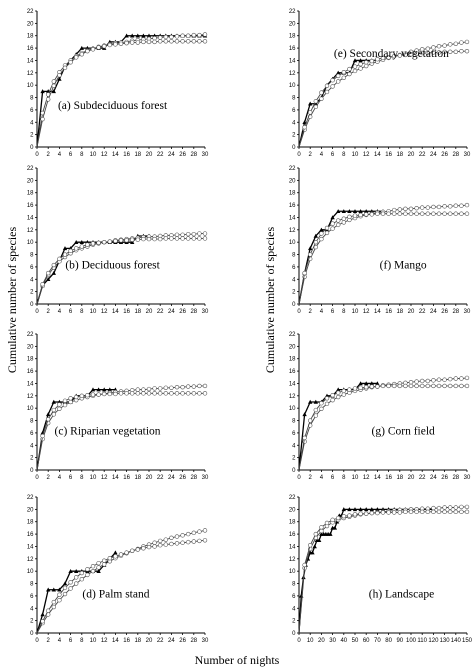 The width and height of the screenshot is (474, 671). Describe the element at coordinates (411, 641) in the screenshot. I see `x-tick-label: 100` at that location.